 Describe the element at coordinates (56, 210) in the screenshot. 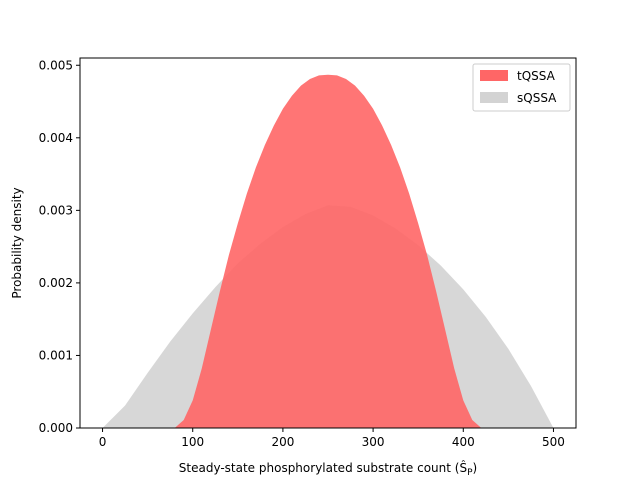

I see `y-tick-label-3: 0.003` at that location.